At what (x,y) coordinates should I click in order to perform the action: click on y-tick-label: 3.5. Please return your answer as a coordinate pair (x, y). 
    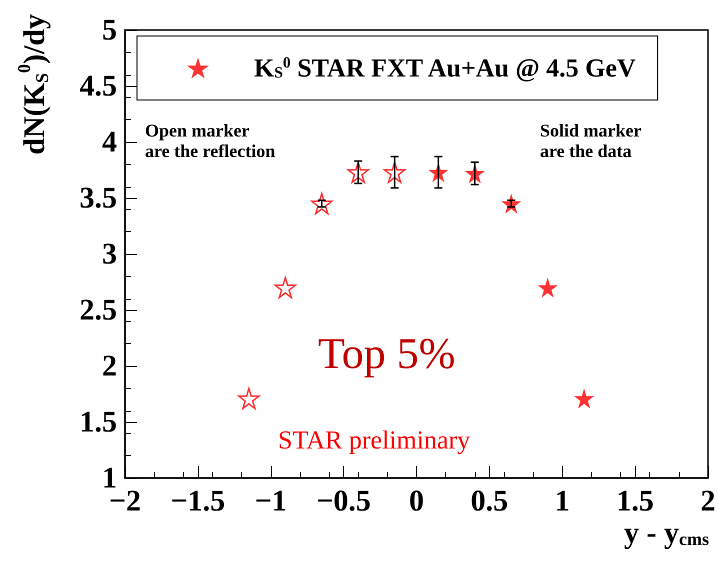
    Looking at the image, I should click on (98, 198).